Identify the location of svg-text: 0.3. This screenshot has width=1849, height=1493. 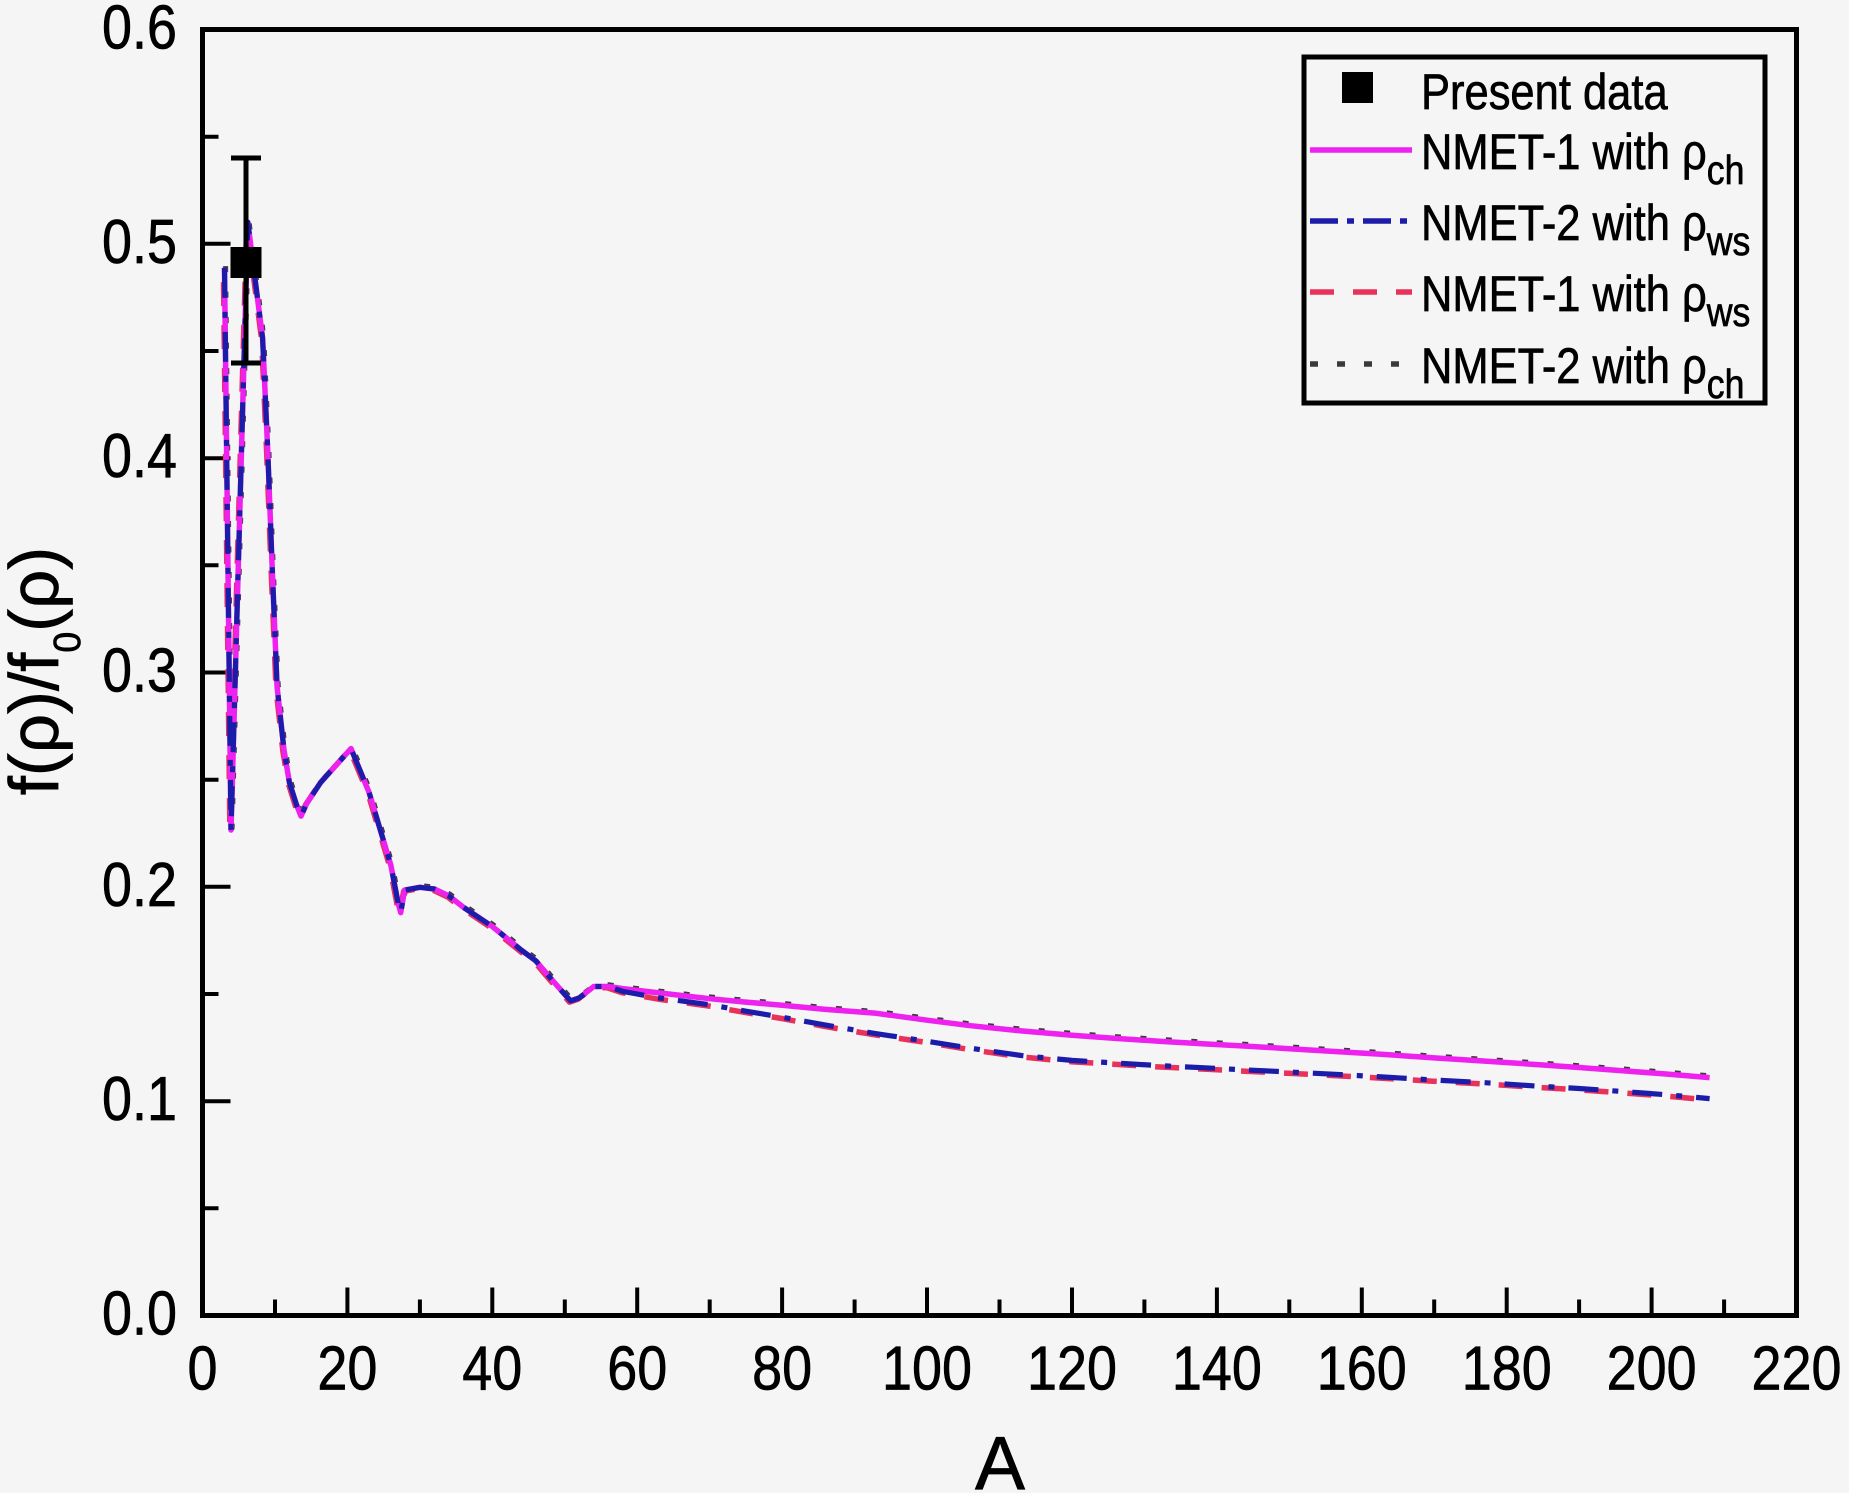
(139, 670).